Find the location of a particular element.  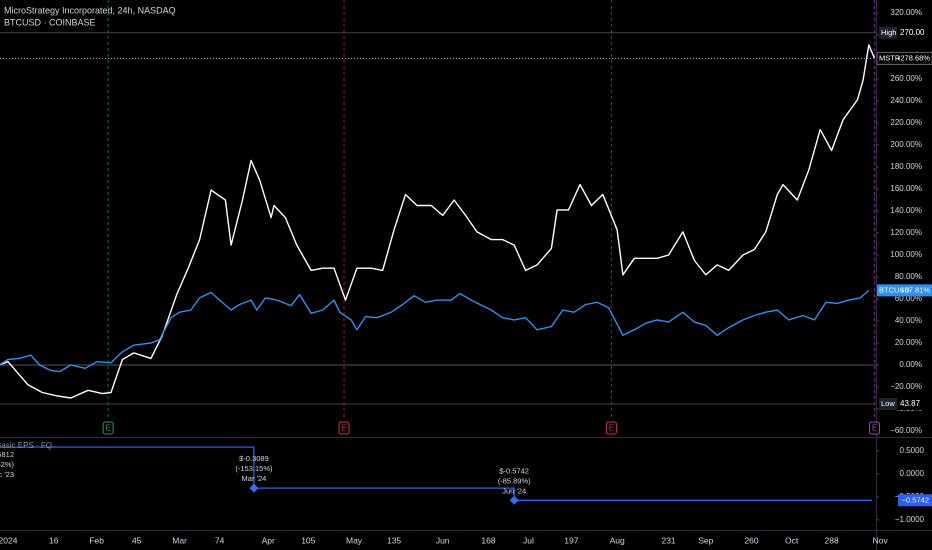

level-tag-value: 43.87 is located at coordinates (910, 403).